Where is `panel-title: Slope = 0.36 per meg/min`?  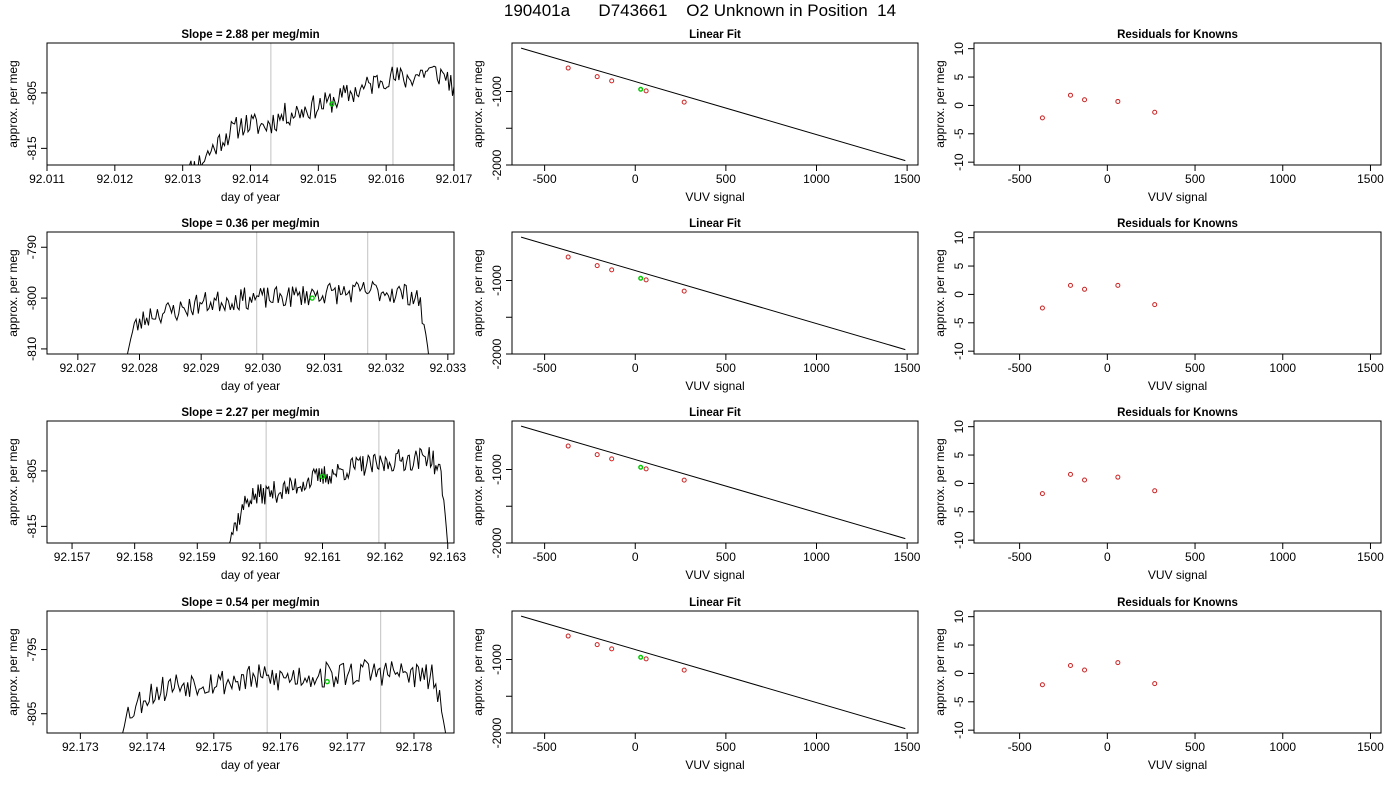 panel-title: Slope = 0.36 per meg/min is located at coordinates (250, 224).